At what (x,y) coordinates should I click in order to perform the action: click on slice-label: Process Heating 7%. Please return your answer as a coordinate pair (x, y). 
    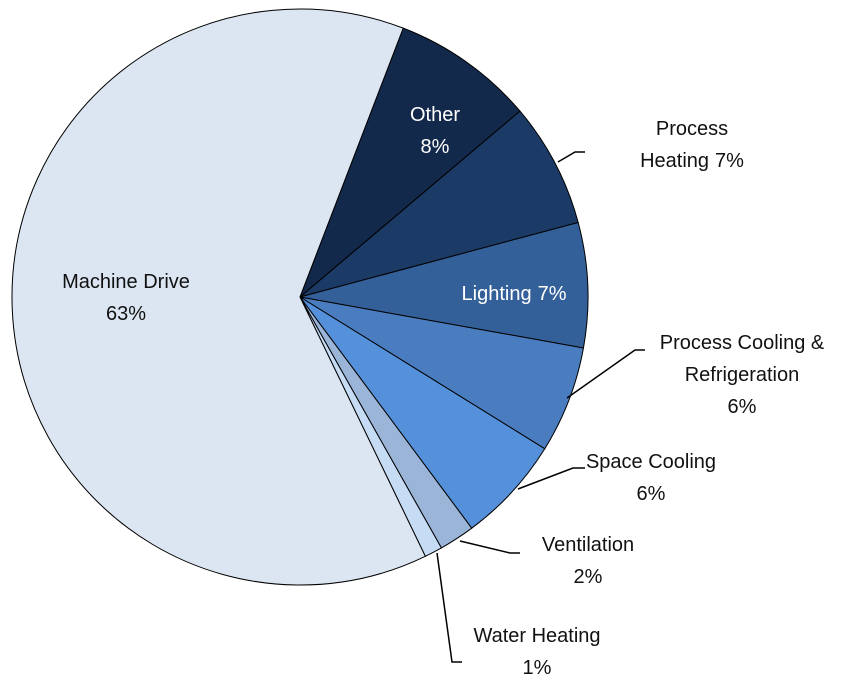
    Looking at the image, I should click on (692, 145).